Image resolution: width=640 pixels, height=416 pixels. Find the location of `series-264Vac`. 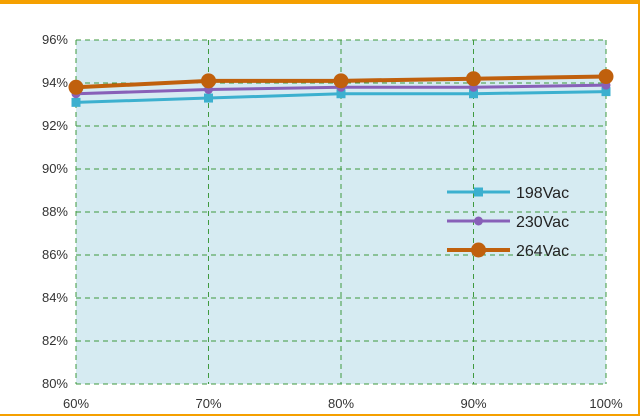

series-264Vac is located at coordinates (341, 82).